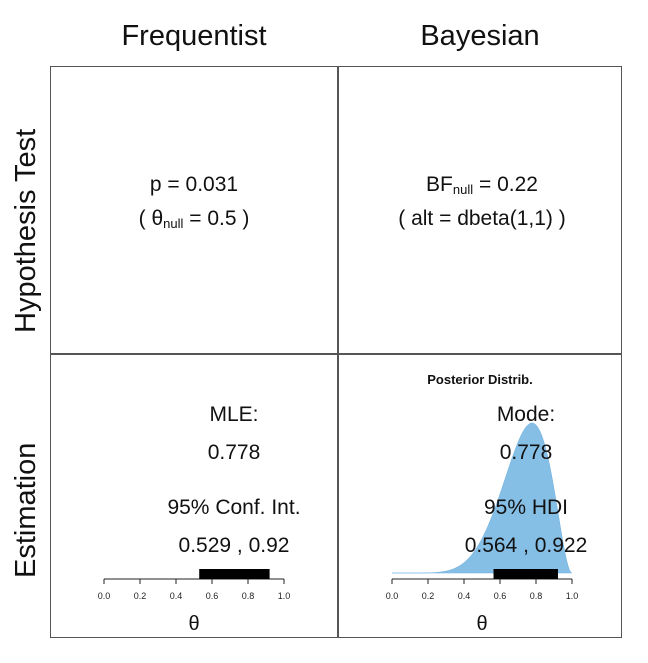 Image resolution: width=648 pixels, height=663 pixels. Describe the element at coordinates (480, 36) in the screenshot. I see `column-title-bayesian: Bayesian` at that location.